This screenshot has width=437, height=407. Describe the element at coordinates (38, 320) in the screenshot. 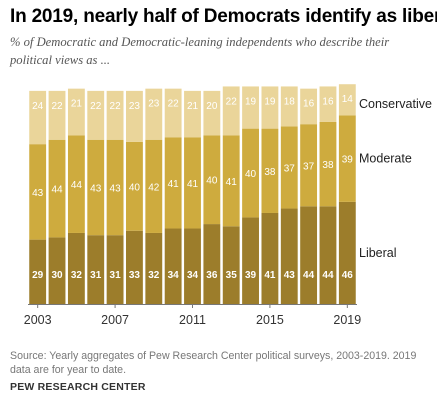

I see `x-tick-label-2003: 2003` at that location.